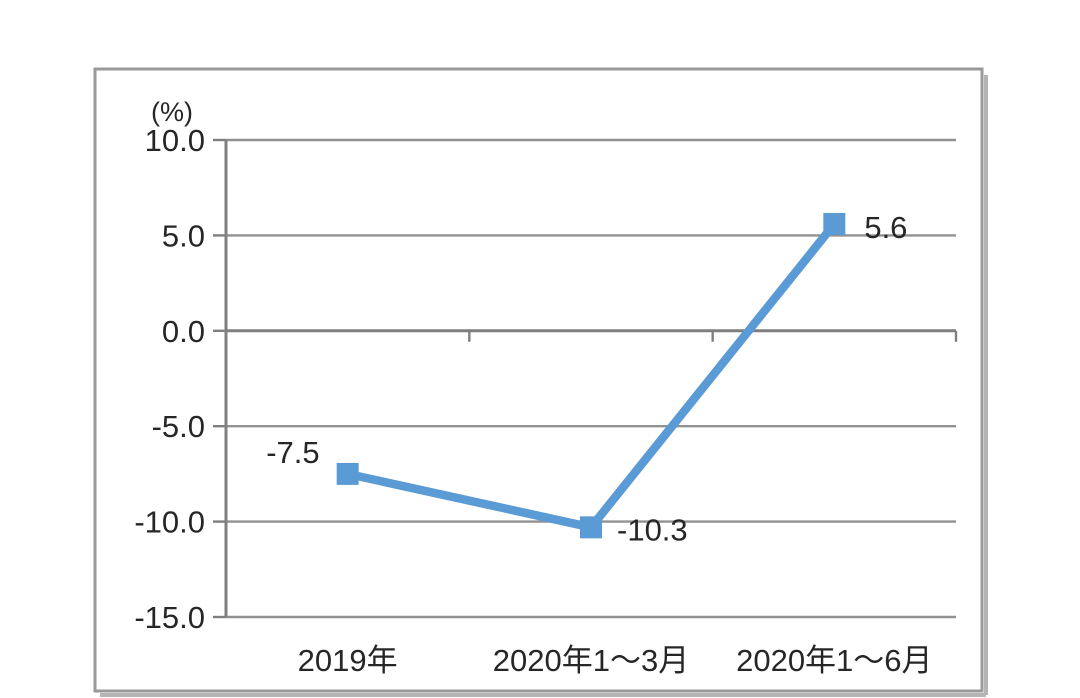 The image size is (1080, 698). Describe the element at coordinates (169, 522) in the screenshot. I see `y-tick-label: -10.0` at that location.